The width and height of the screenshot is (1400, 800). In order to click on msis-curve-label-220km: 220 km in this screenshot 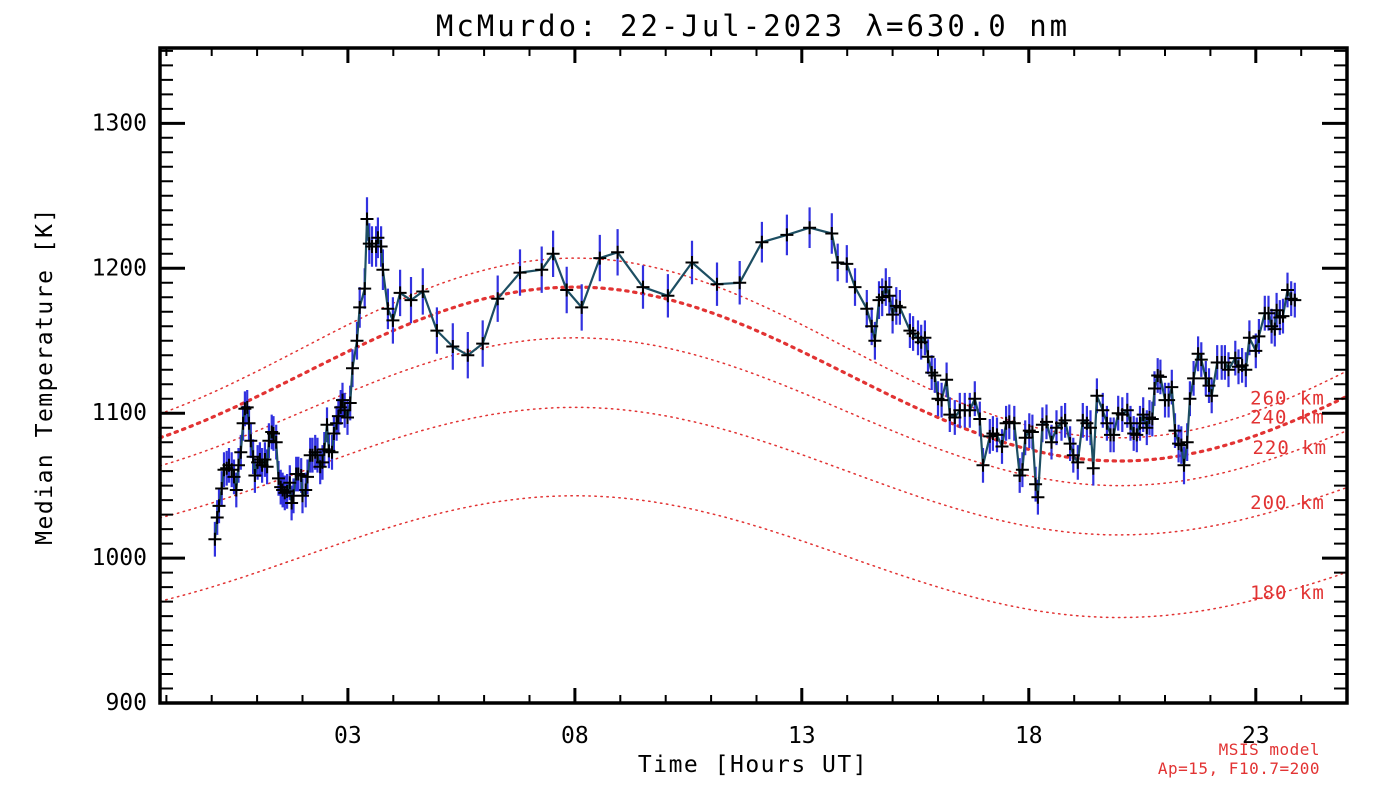, I will do `click(1289, 448)`.